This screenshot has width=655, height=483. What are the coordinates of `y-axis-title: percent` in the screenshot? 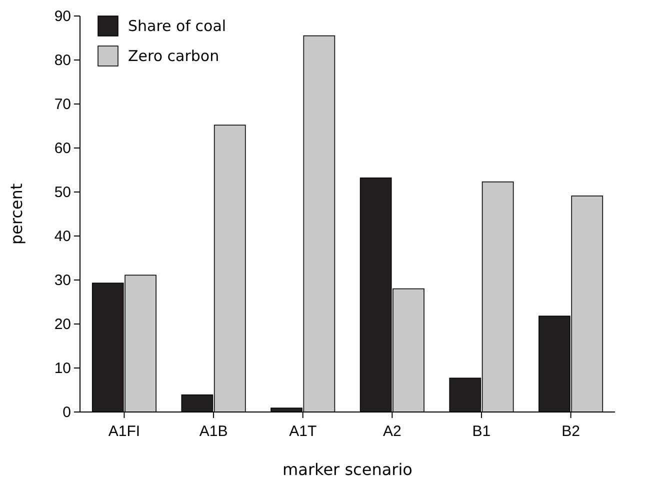 It's located at (16, 214).